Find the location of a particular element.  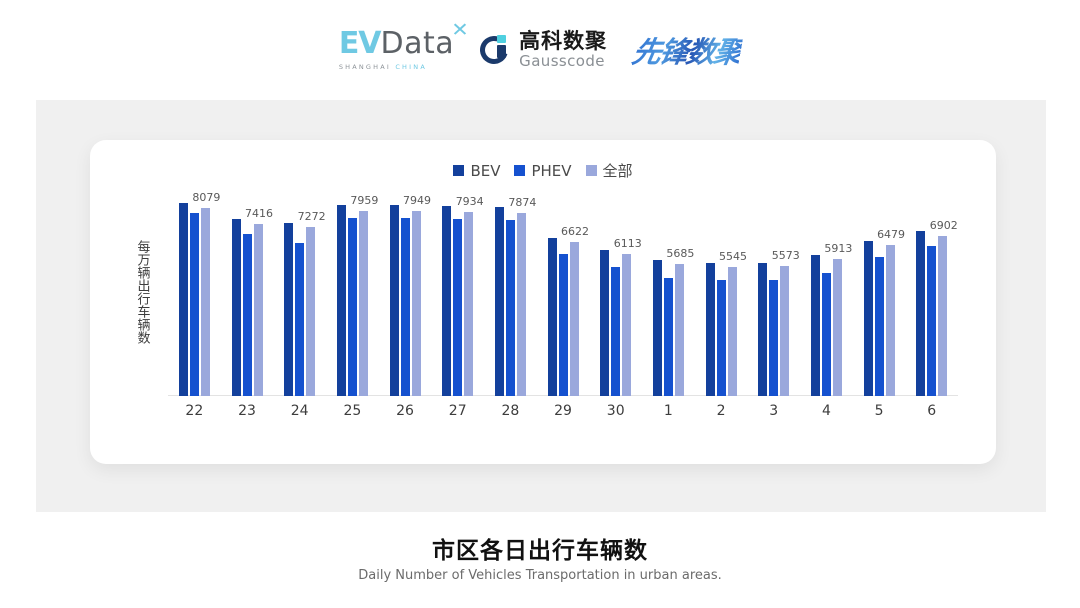

bar-group: 7934 is located at coordinates (457, 295).